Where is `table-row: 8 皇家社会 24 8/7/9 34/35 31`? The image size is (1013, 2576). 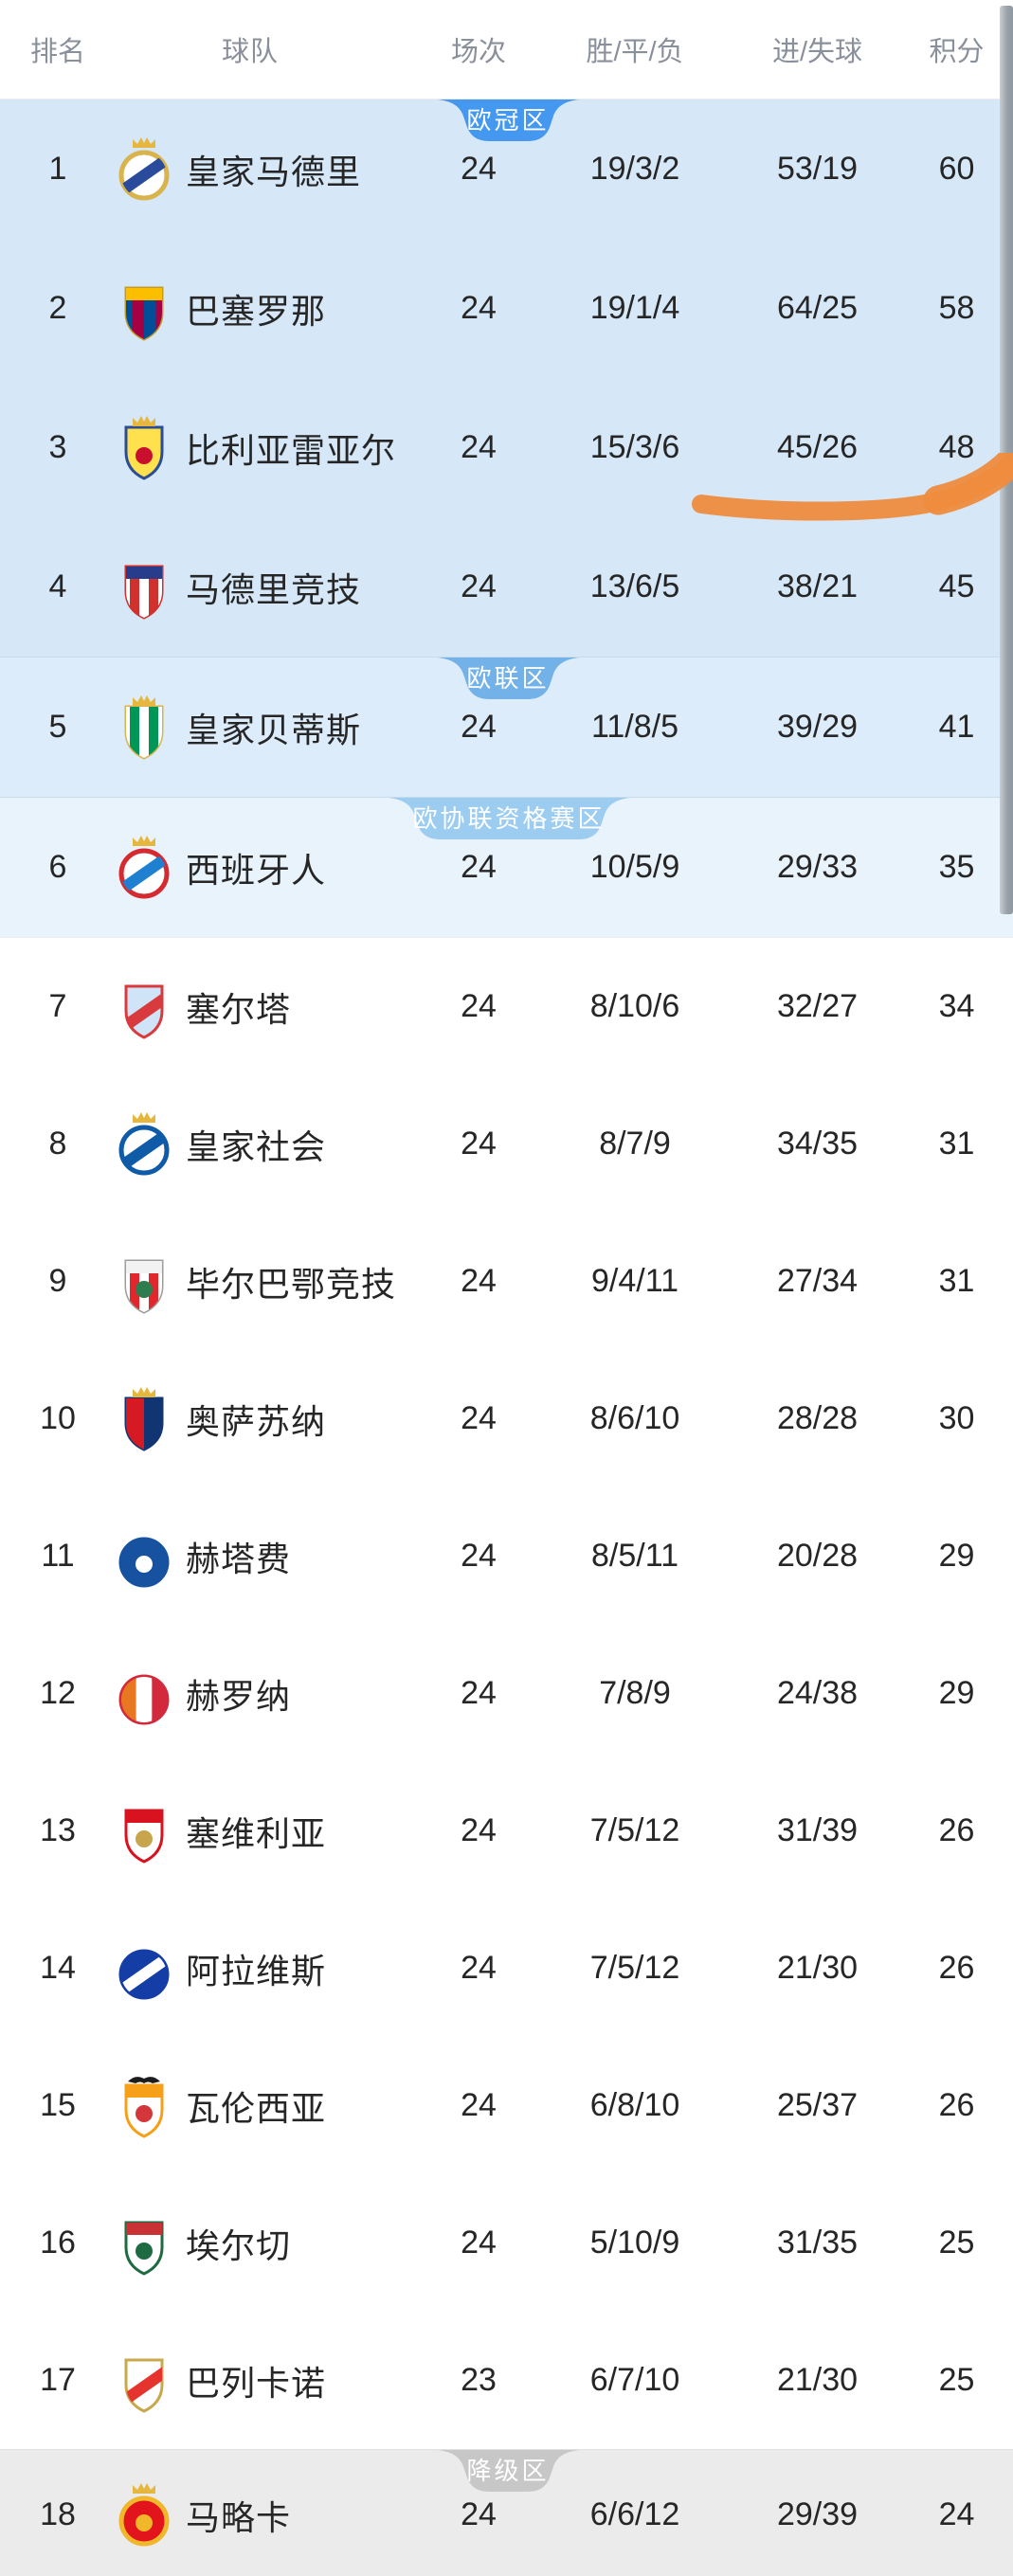 table-row: 8 皇家社会 24 8/7/9 34/35 31 is located at coordinates (506, 1144).